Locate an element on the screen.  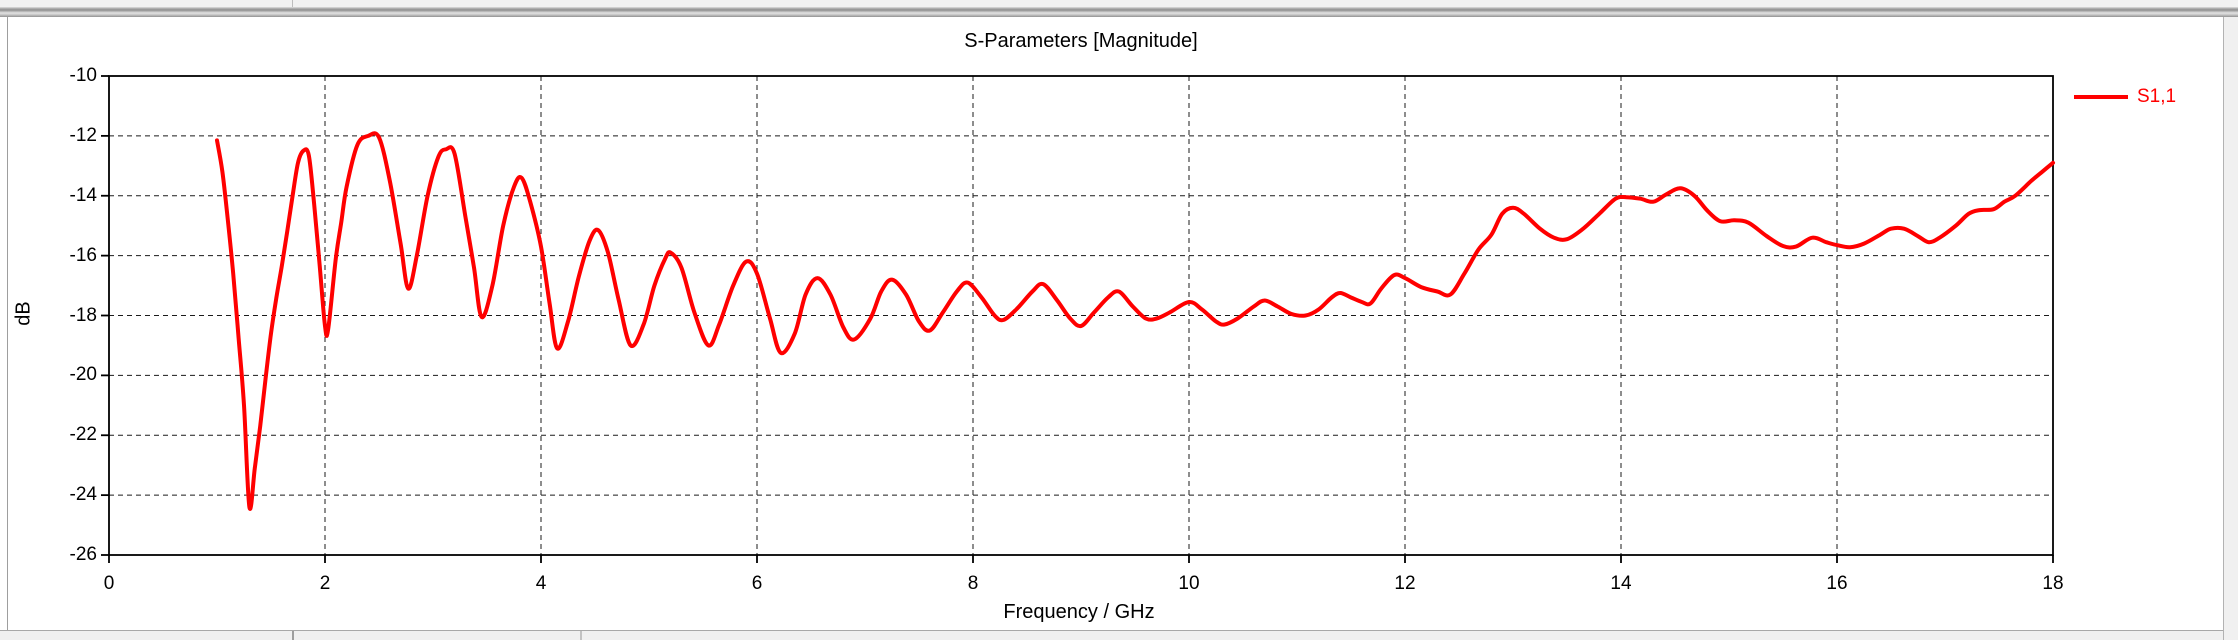
y-tick-label: -10 is located at coordinates (83, 75).